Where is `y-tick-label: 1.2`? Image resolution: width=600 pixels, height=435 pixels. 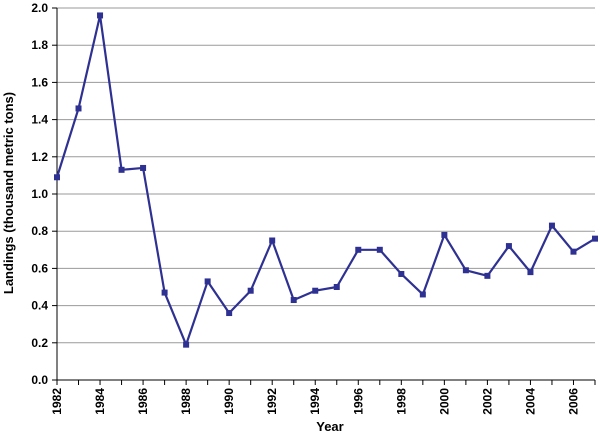 y-tick-label: 1.2 is located at coordinates (39, 157).